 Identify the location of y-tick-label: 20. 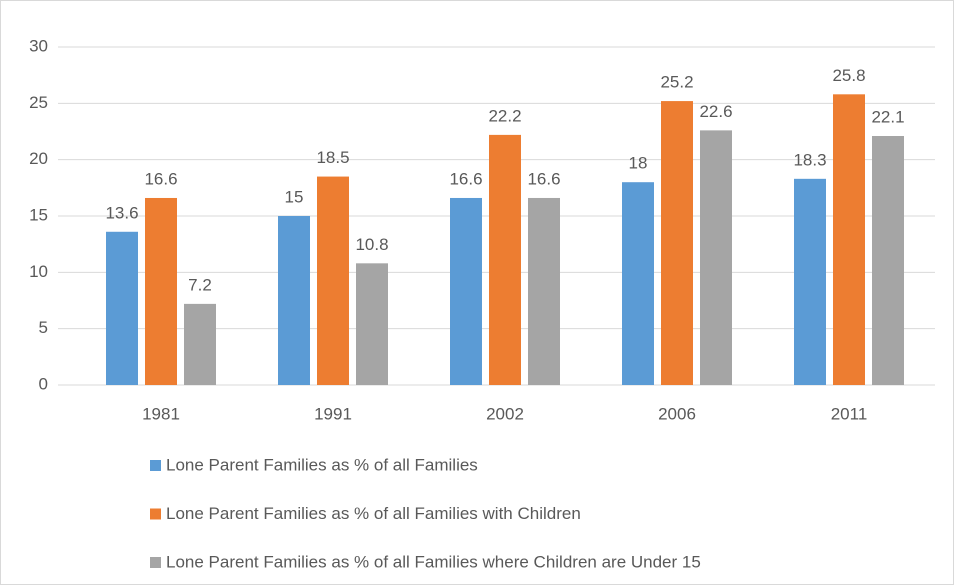
(38, 158).